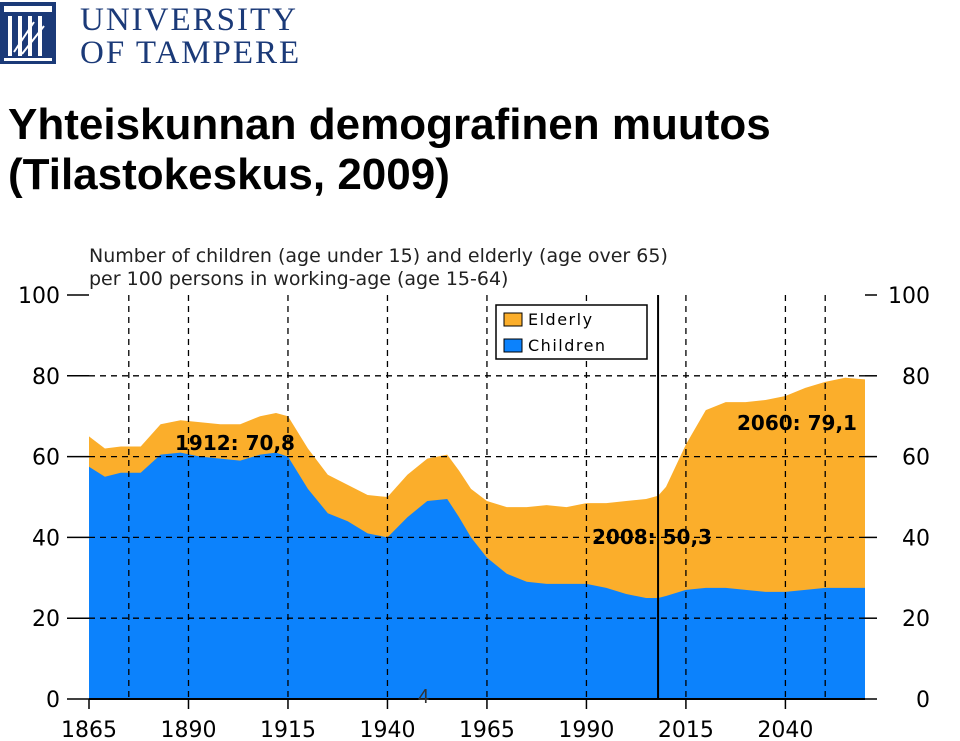 The width and height of the screenshot is (960, 741). What do you see at coordinates (39, 296) in the screenshot?
I see `y-tick-label-left: 100` at bounding box center [39, 296].